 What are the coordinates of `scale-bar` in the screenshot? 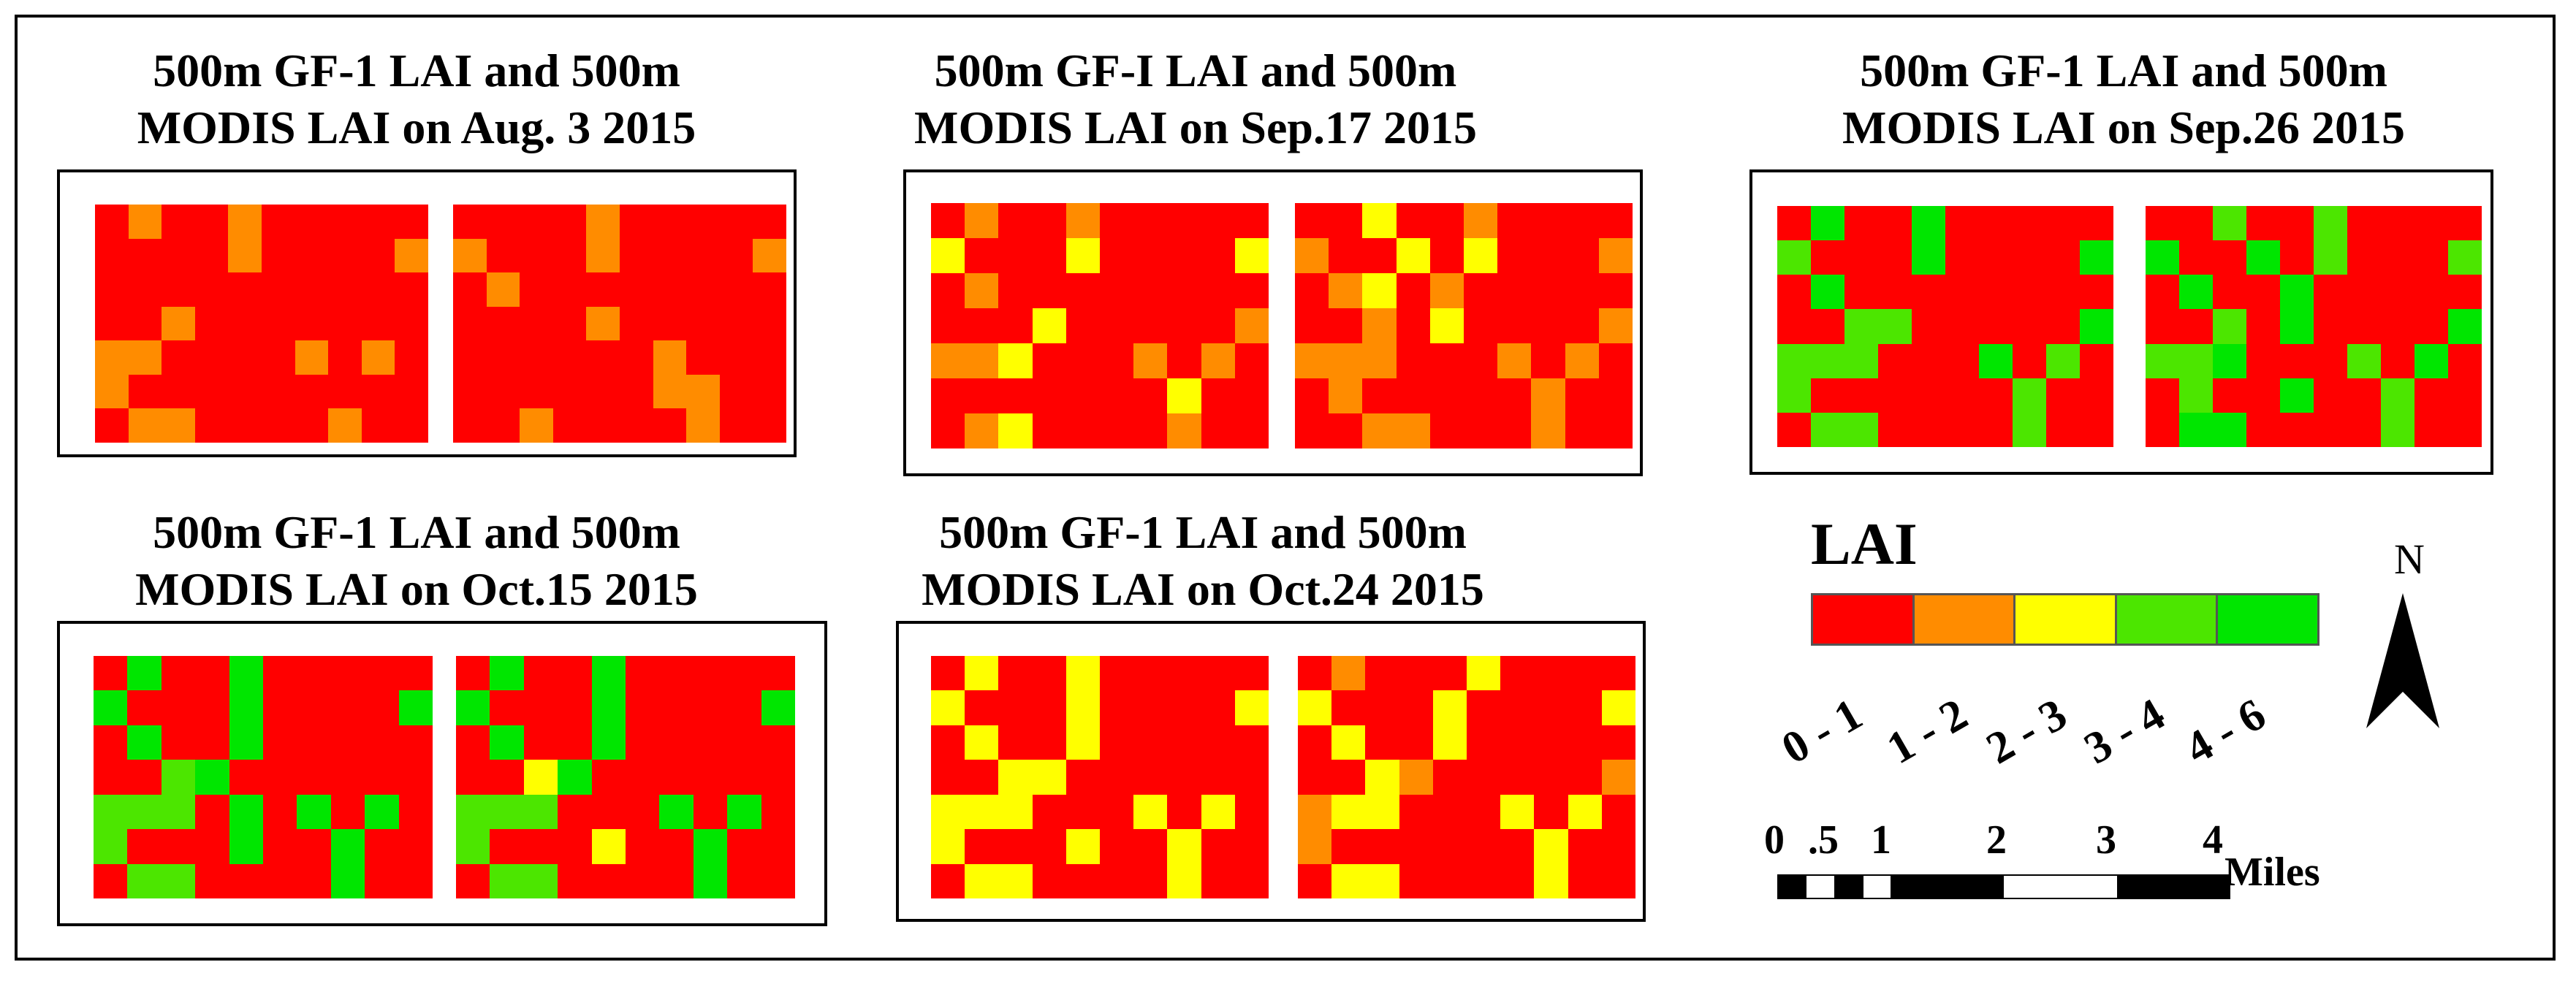 It's located at (2003, 887).